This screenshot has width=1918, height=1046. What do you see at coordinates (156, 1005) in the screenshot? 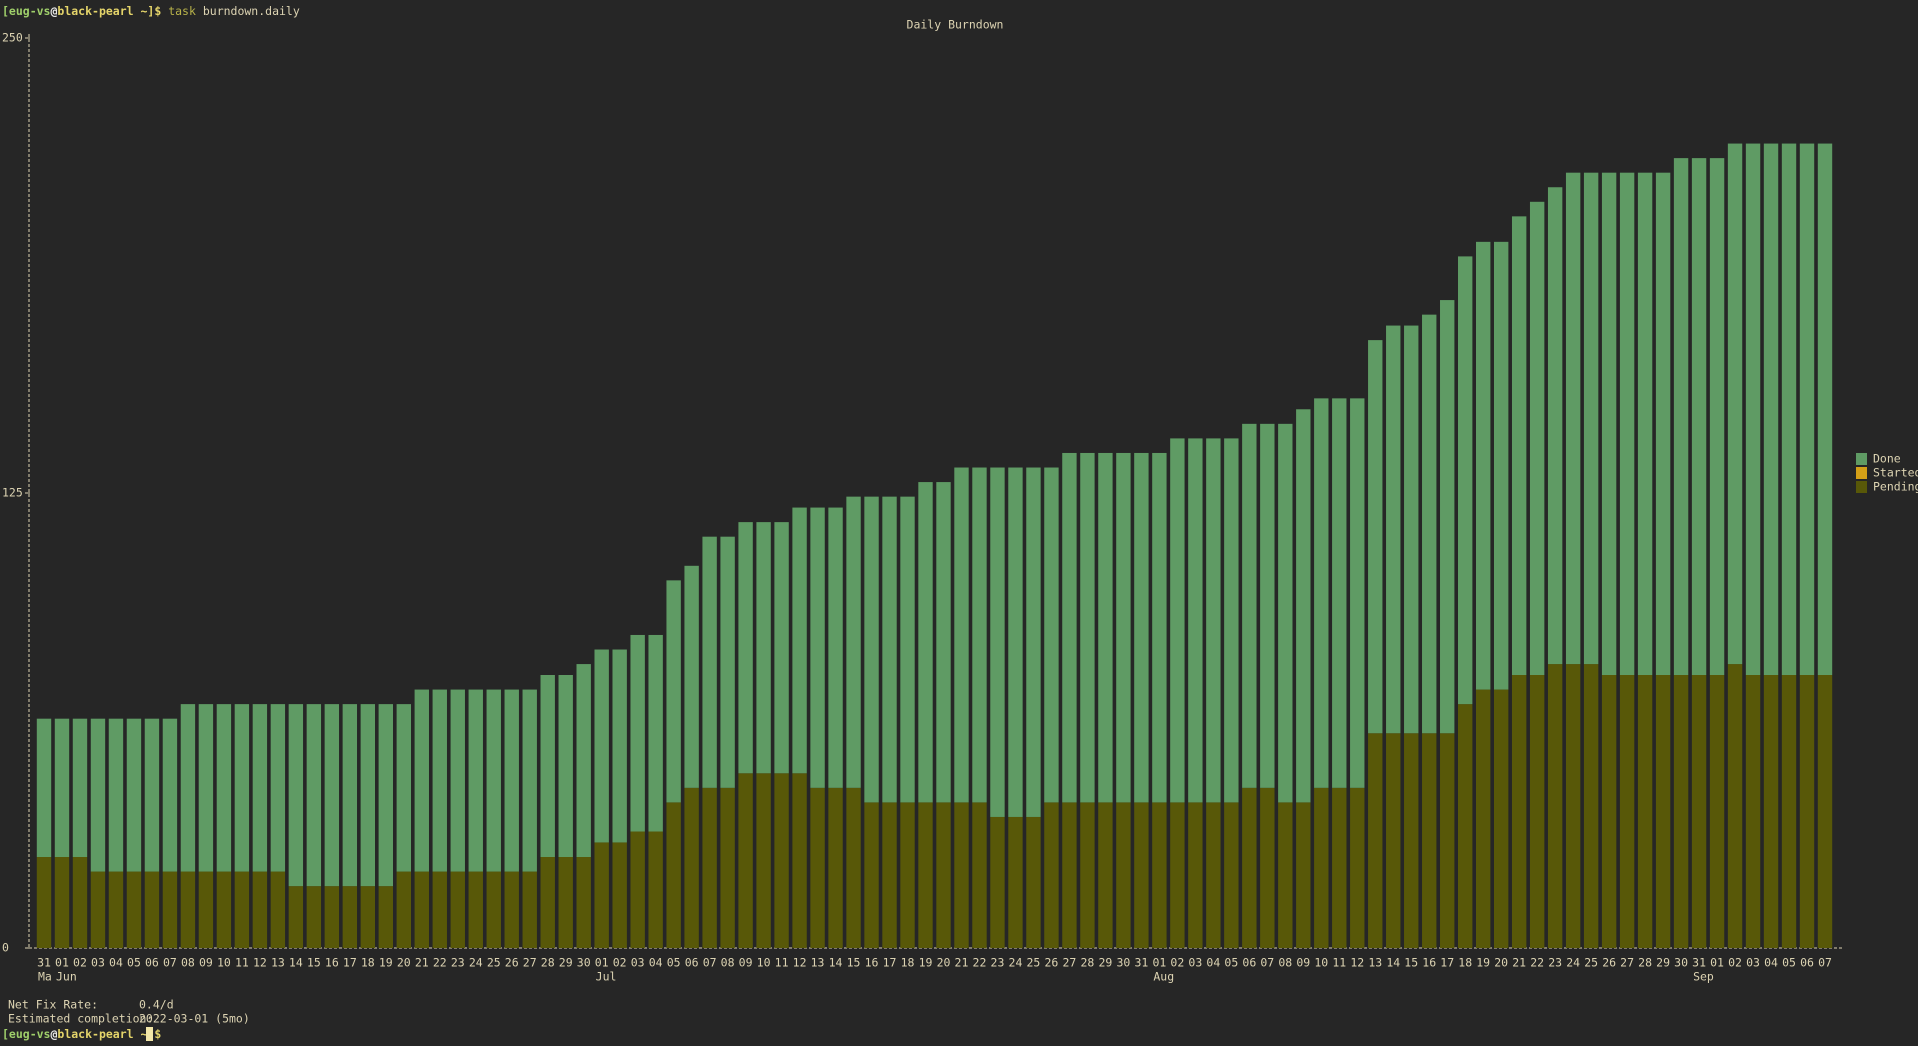
I see `stat-value: 0.4/d` at bounding box center [156, 1005].